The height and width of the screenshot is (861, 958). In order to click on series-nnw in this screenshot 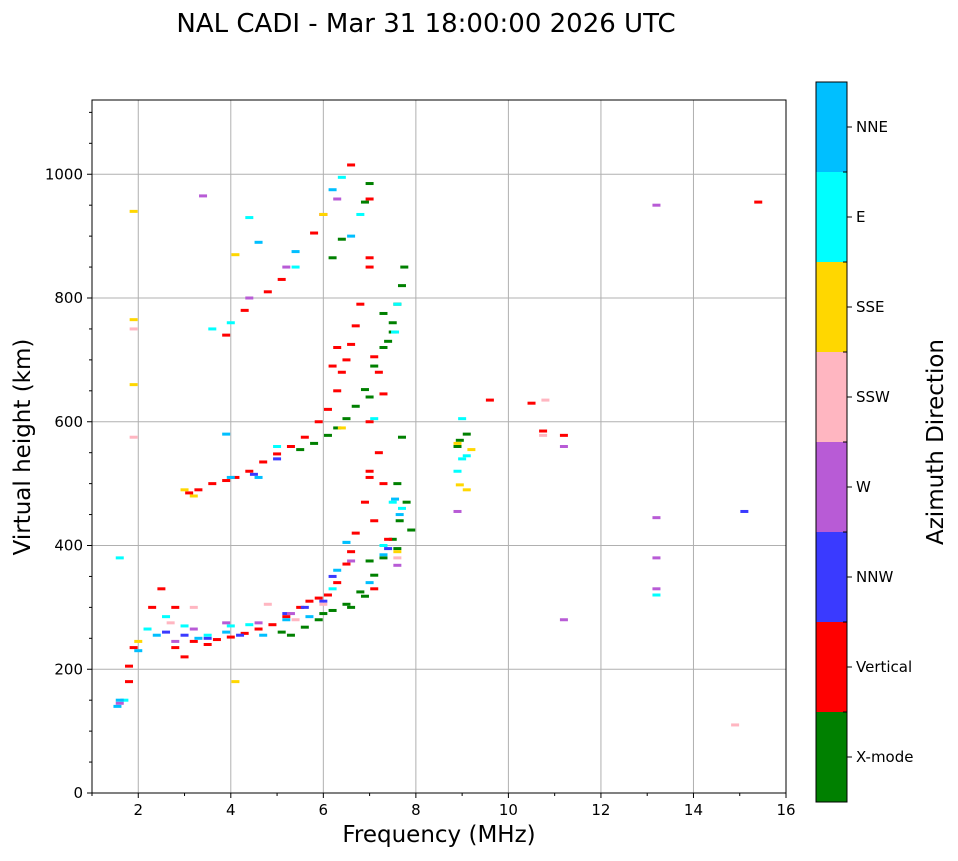, I will do `click(455, 548)`.